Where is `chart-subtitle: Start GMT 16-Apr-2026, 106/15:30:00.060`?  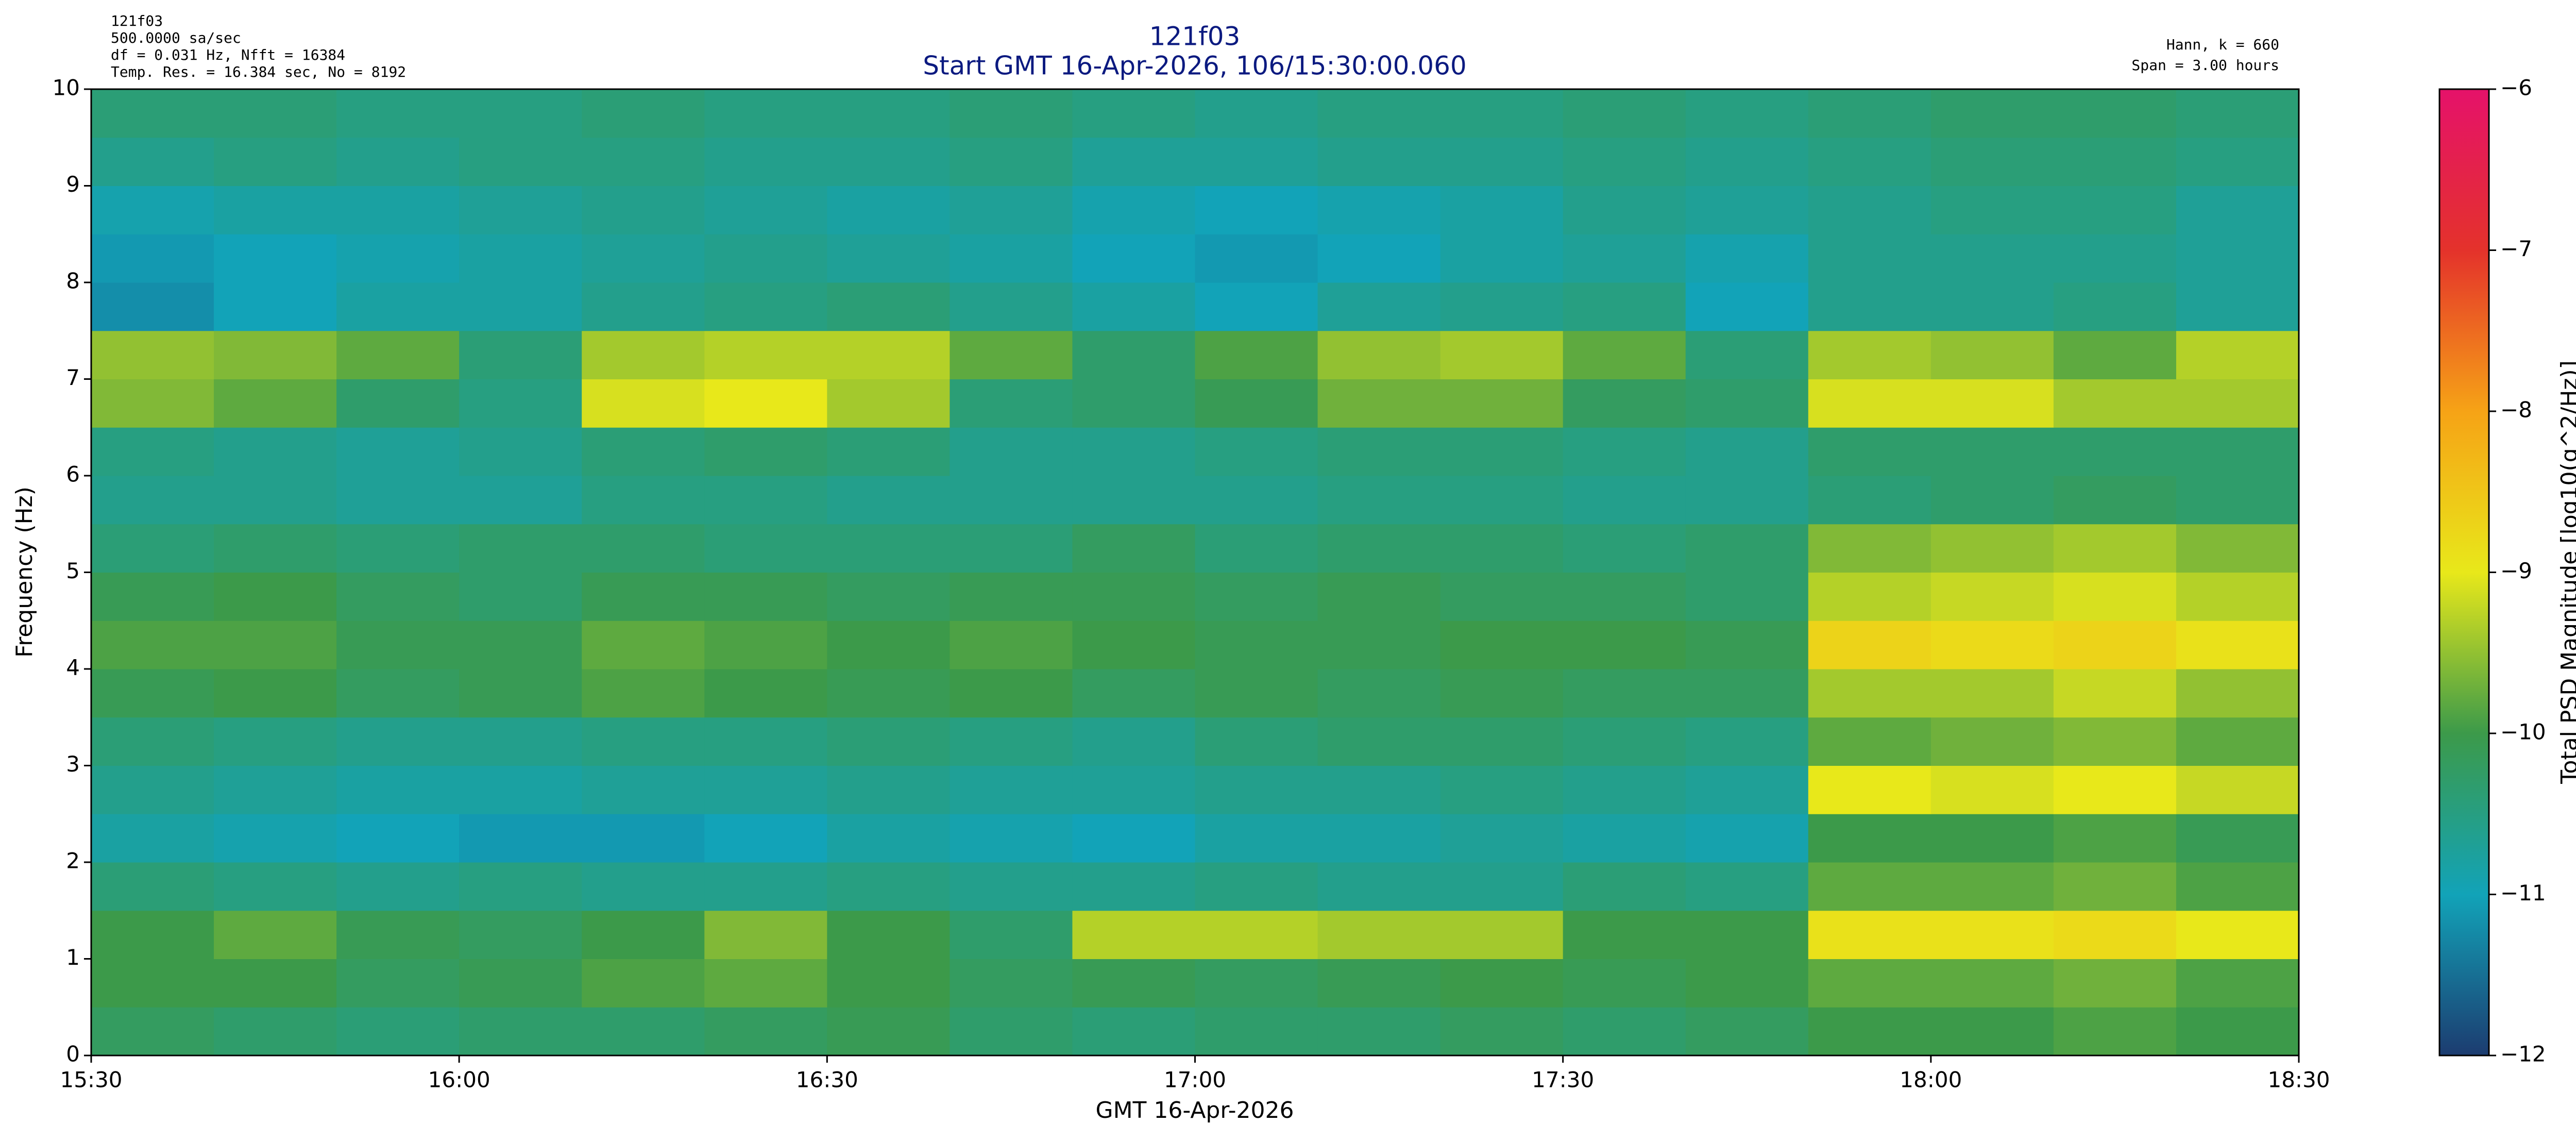 chart-subtitle: Start GMT 16-Apr-2026, 106/15:30:00.060 is located at coordinates (1195, 66).